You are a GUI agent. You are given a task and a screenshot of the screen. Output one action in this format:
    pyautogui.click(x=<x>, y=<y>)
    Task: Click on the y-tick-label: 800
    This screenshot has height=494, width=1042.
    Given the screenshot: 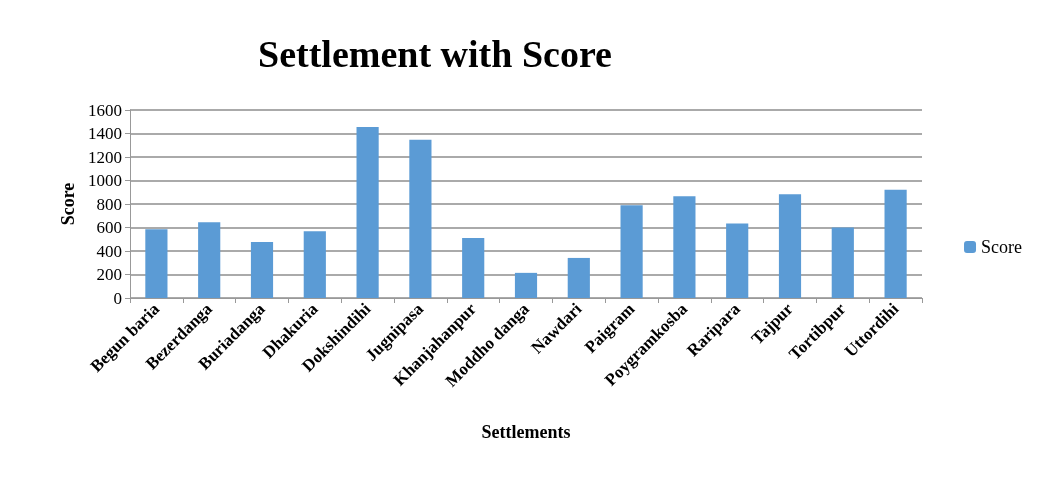 What is the action you would take?
    pyautogui.click(x=109, y=204)
    